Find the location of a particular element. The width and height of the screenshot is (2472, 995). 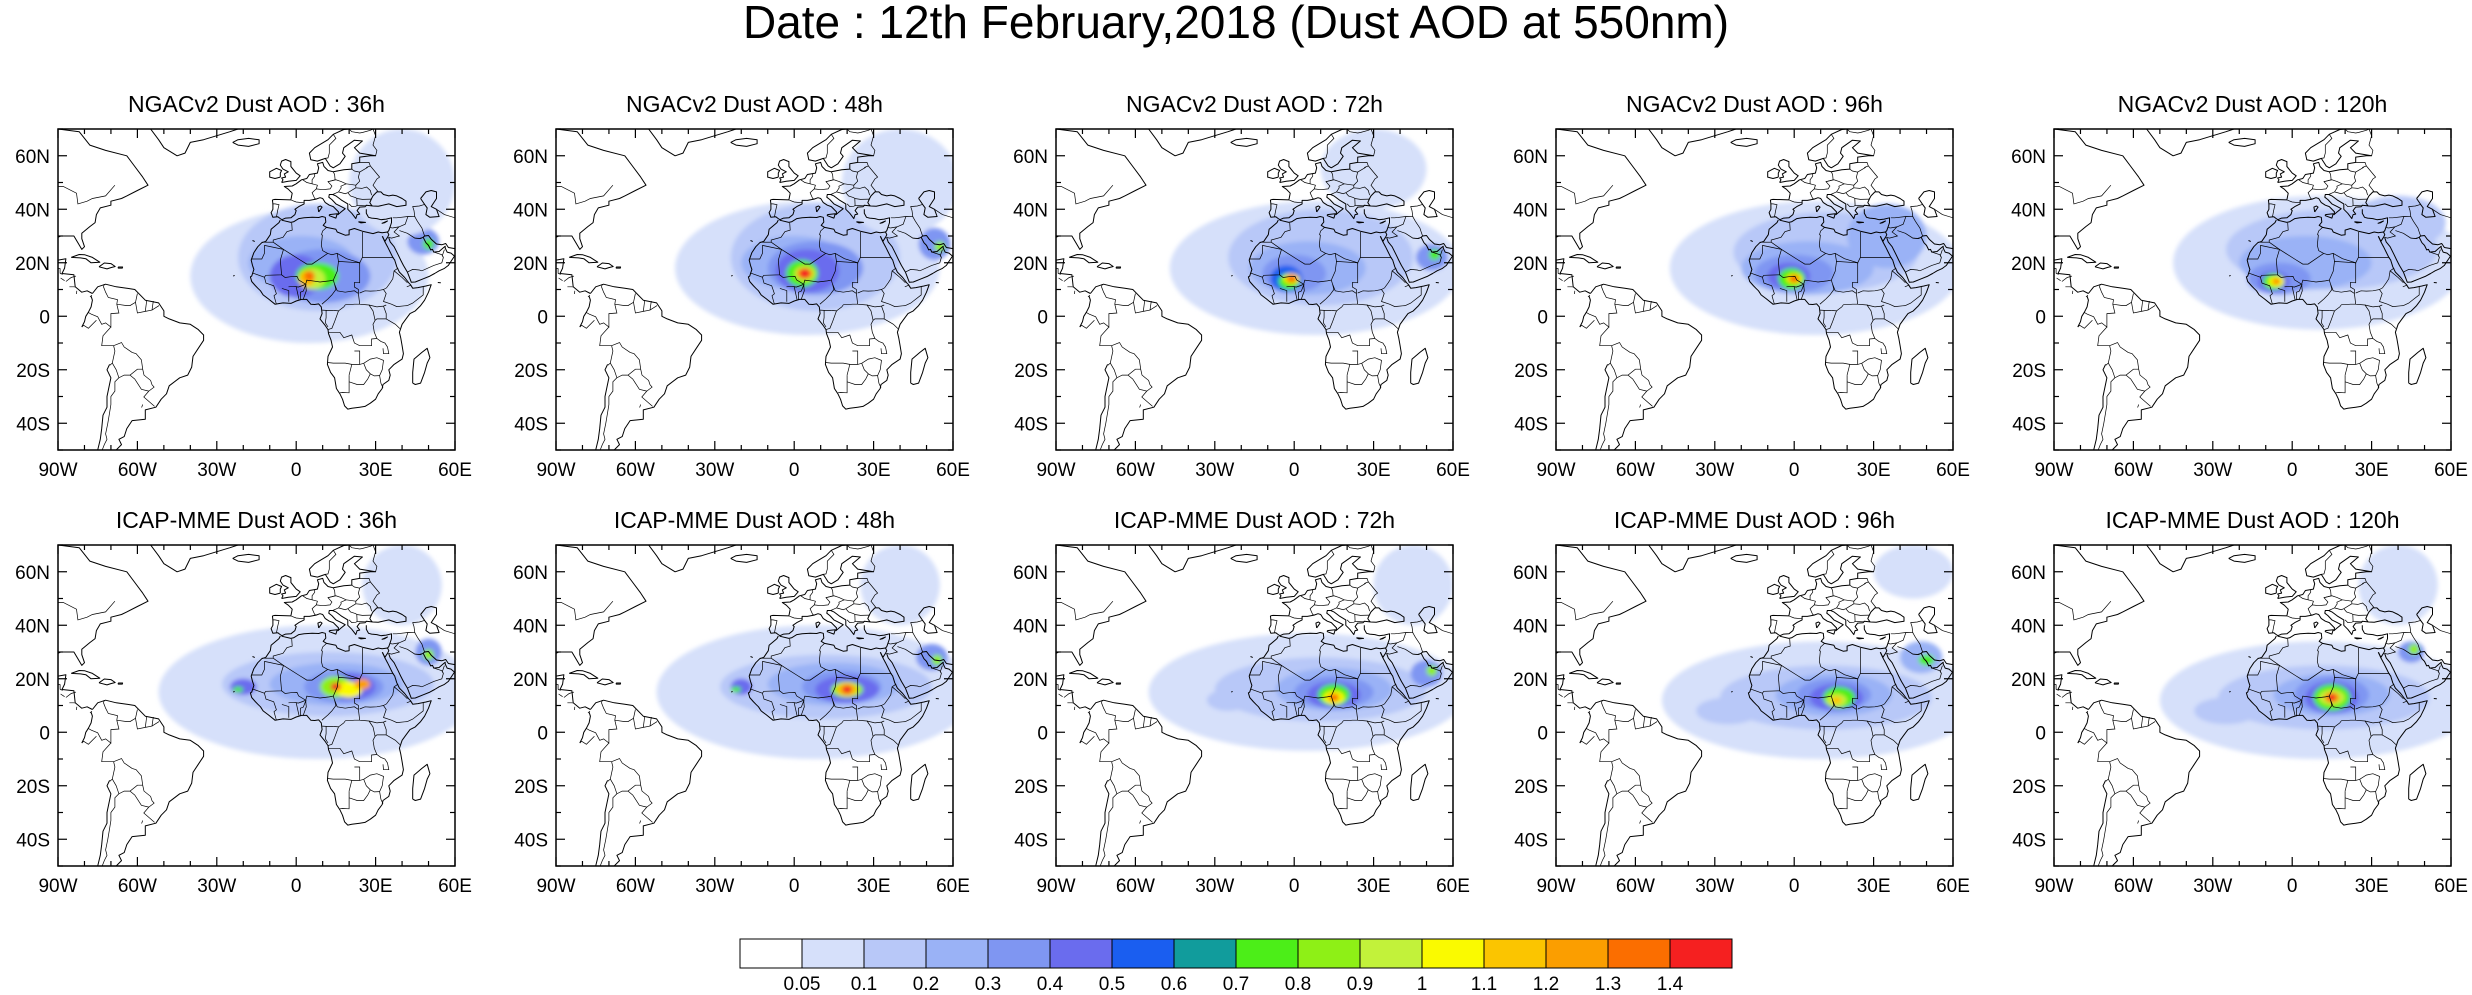

panel-title: ICAP-MME Dust AOD : 36h is located at coordinates (256, 520).